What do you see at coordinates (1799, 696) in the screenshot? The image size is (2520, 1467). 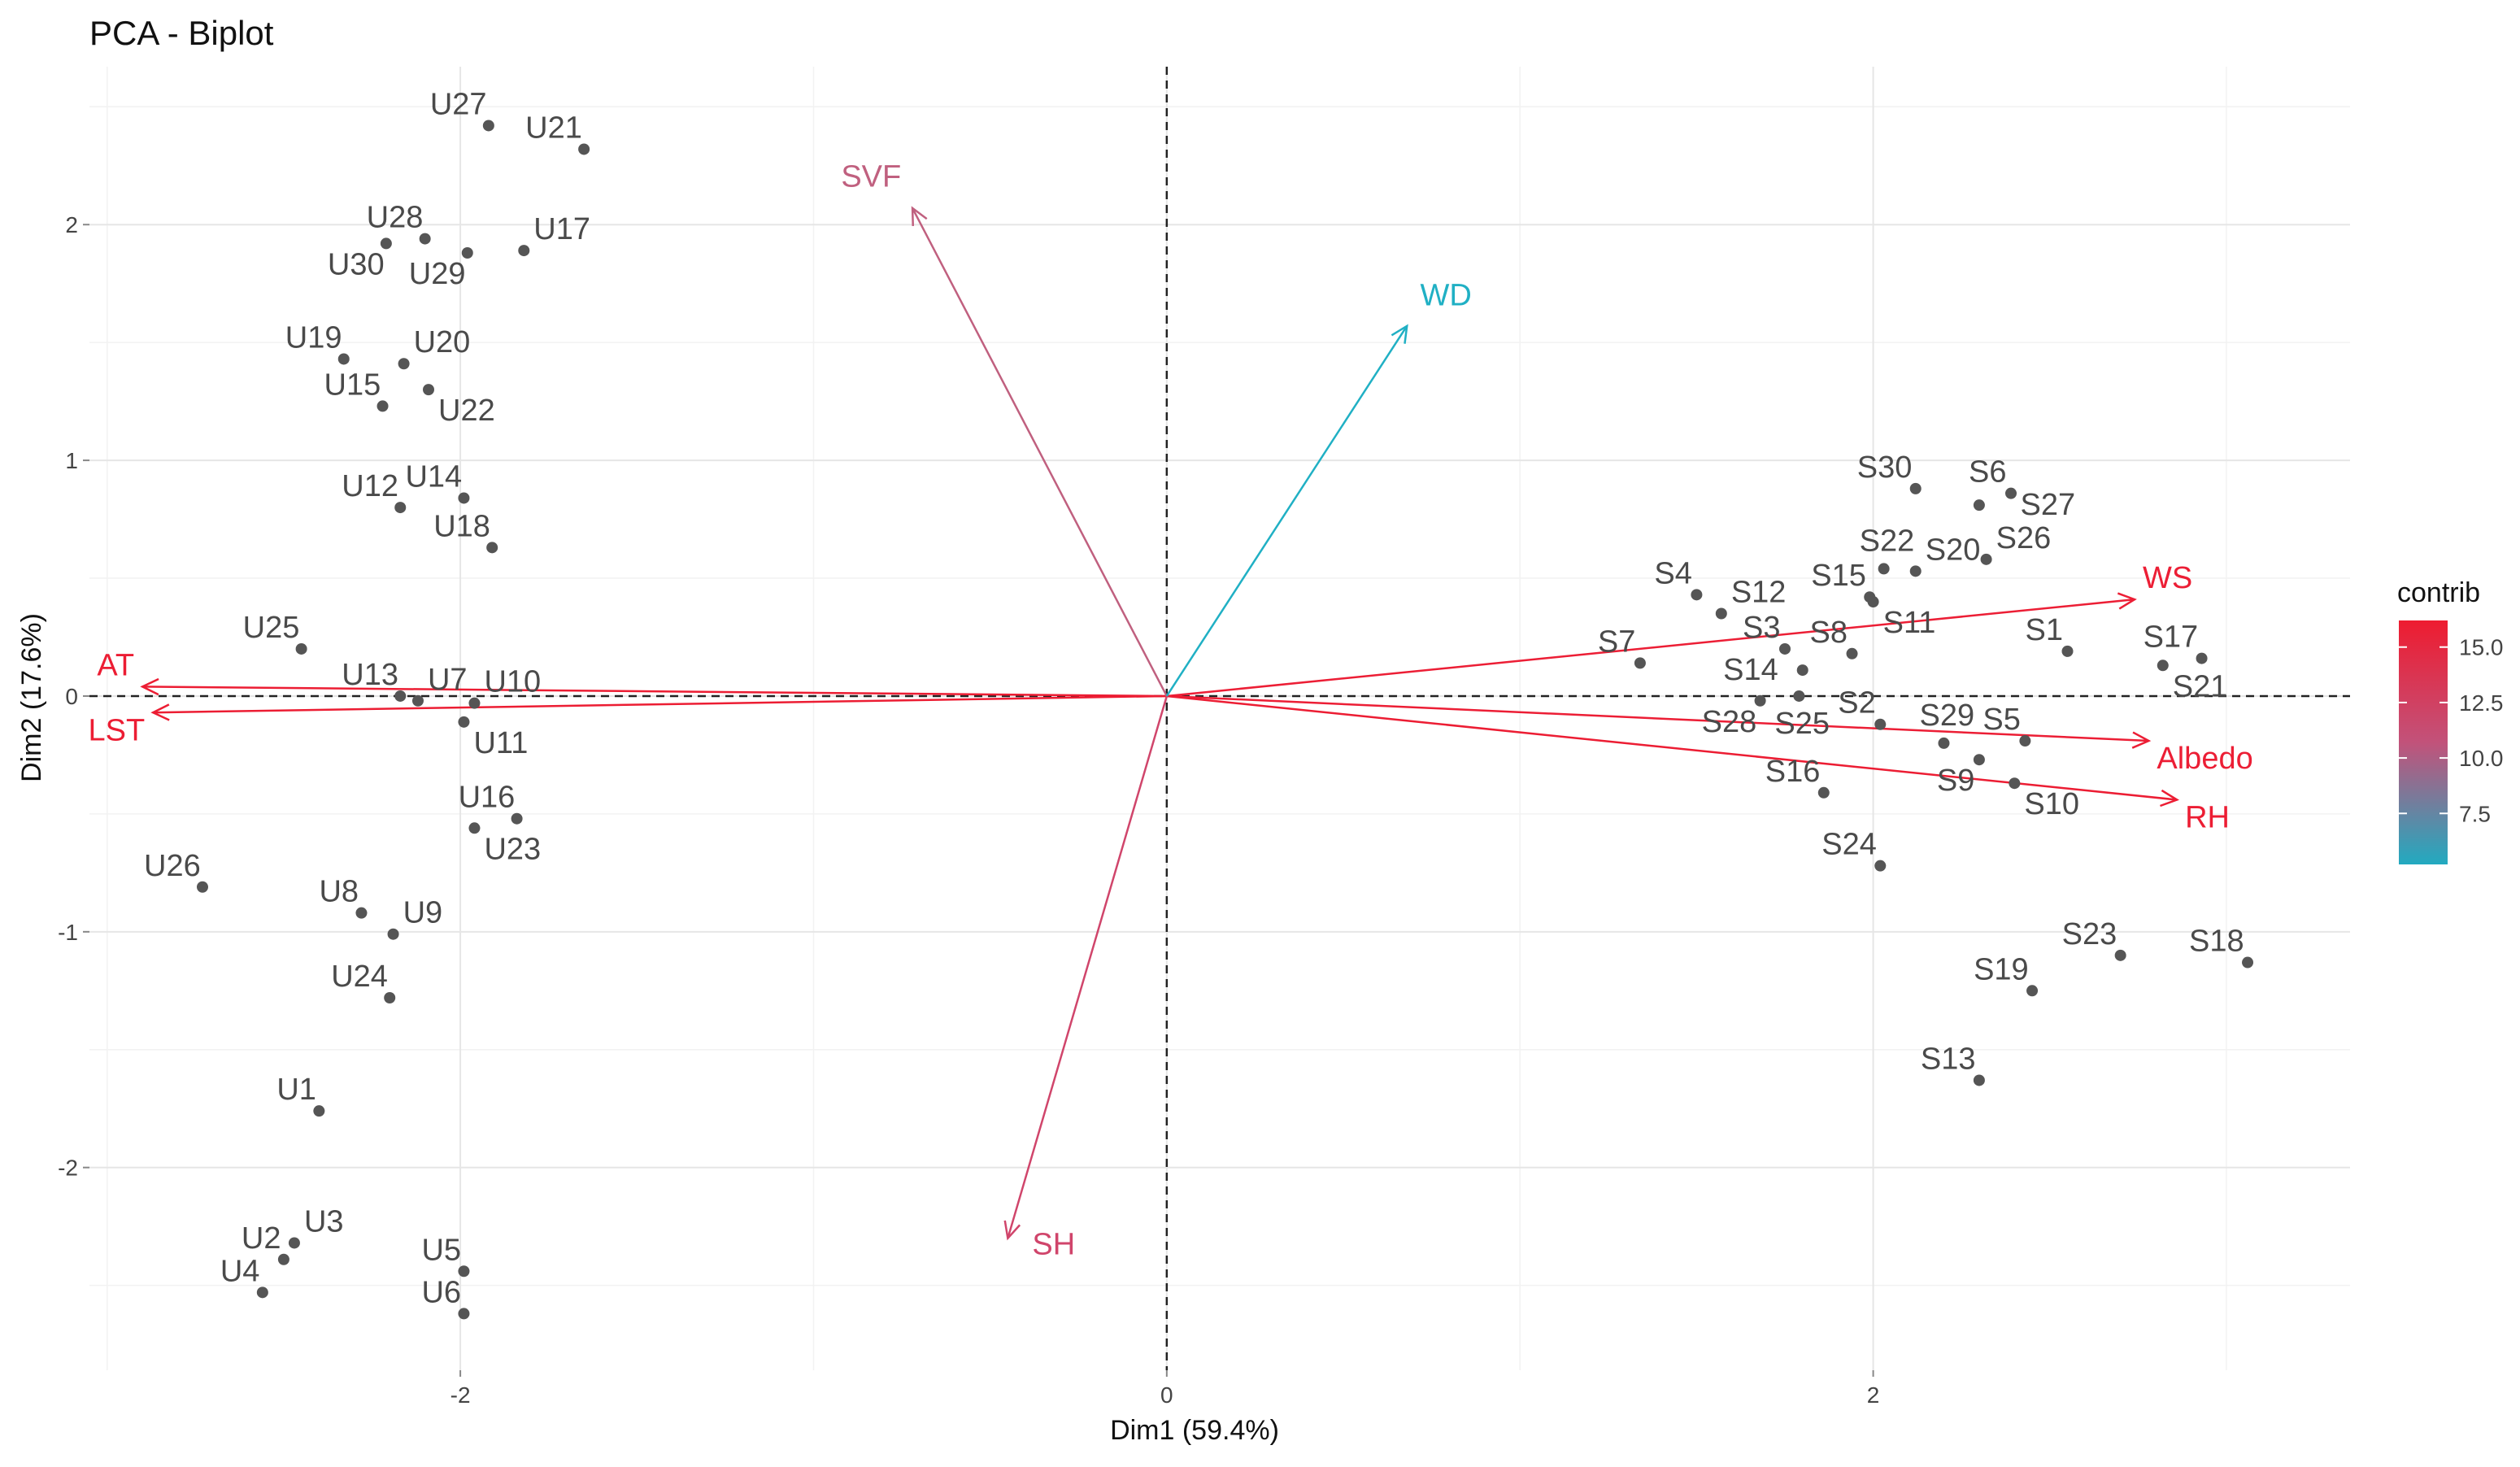 I see `point-S25` at bounding box center [1799, 696].